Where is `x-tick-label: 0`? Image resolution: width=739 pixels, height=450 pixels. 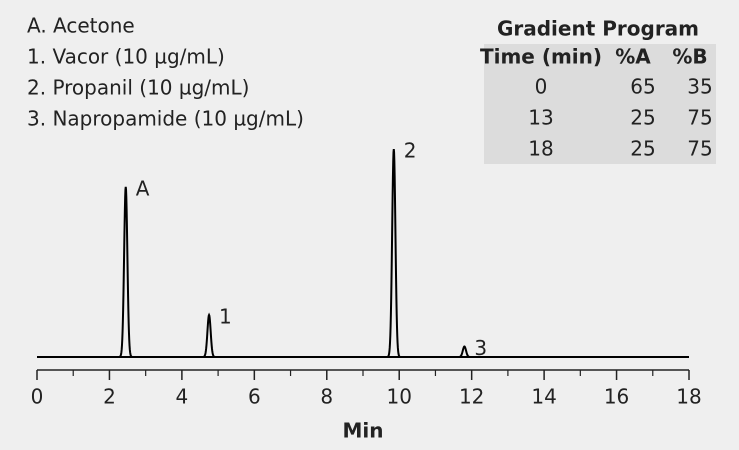
x-tick-label: 0 is located at coordinates (37, 397).